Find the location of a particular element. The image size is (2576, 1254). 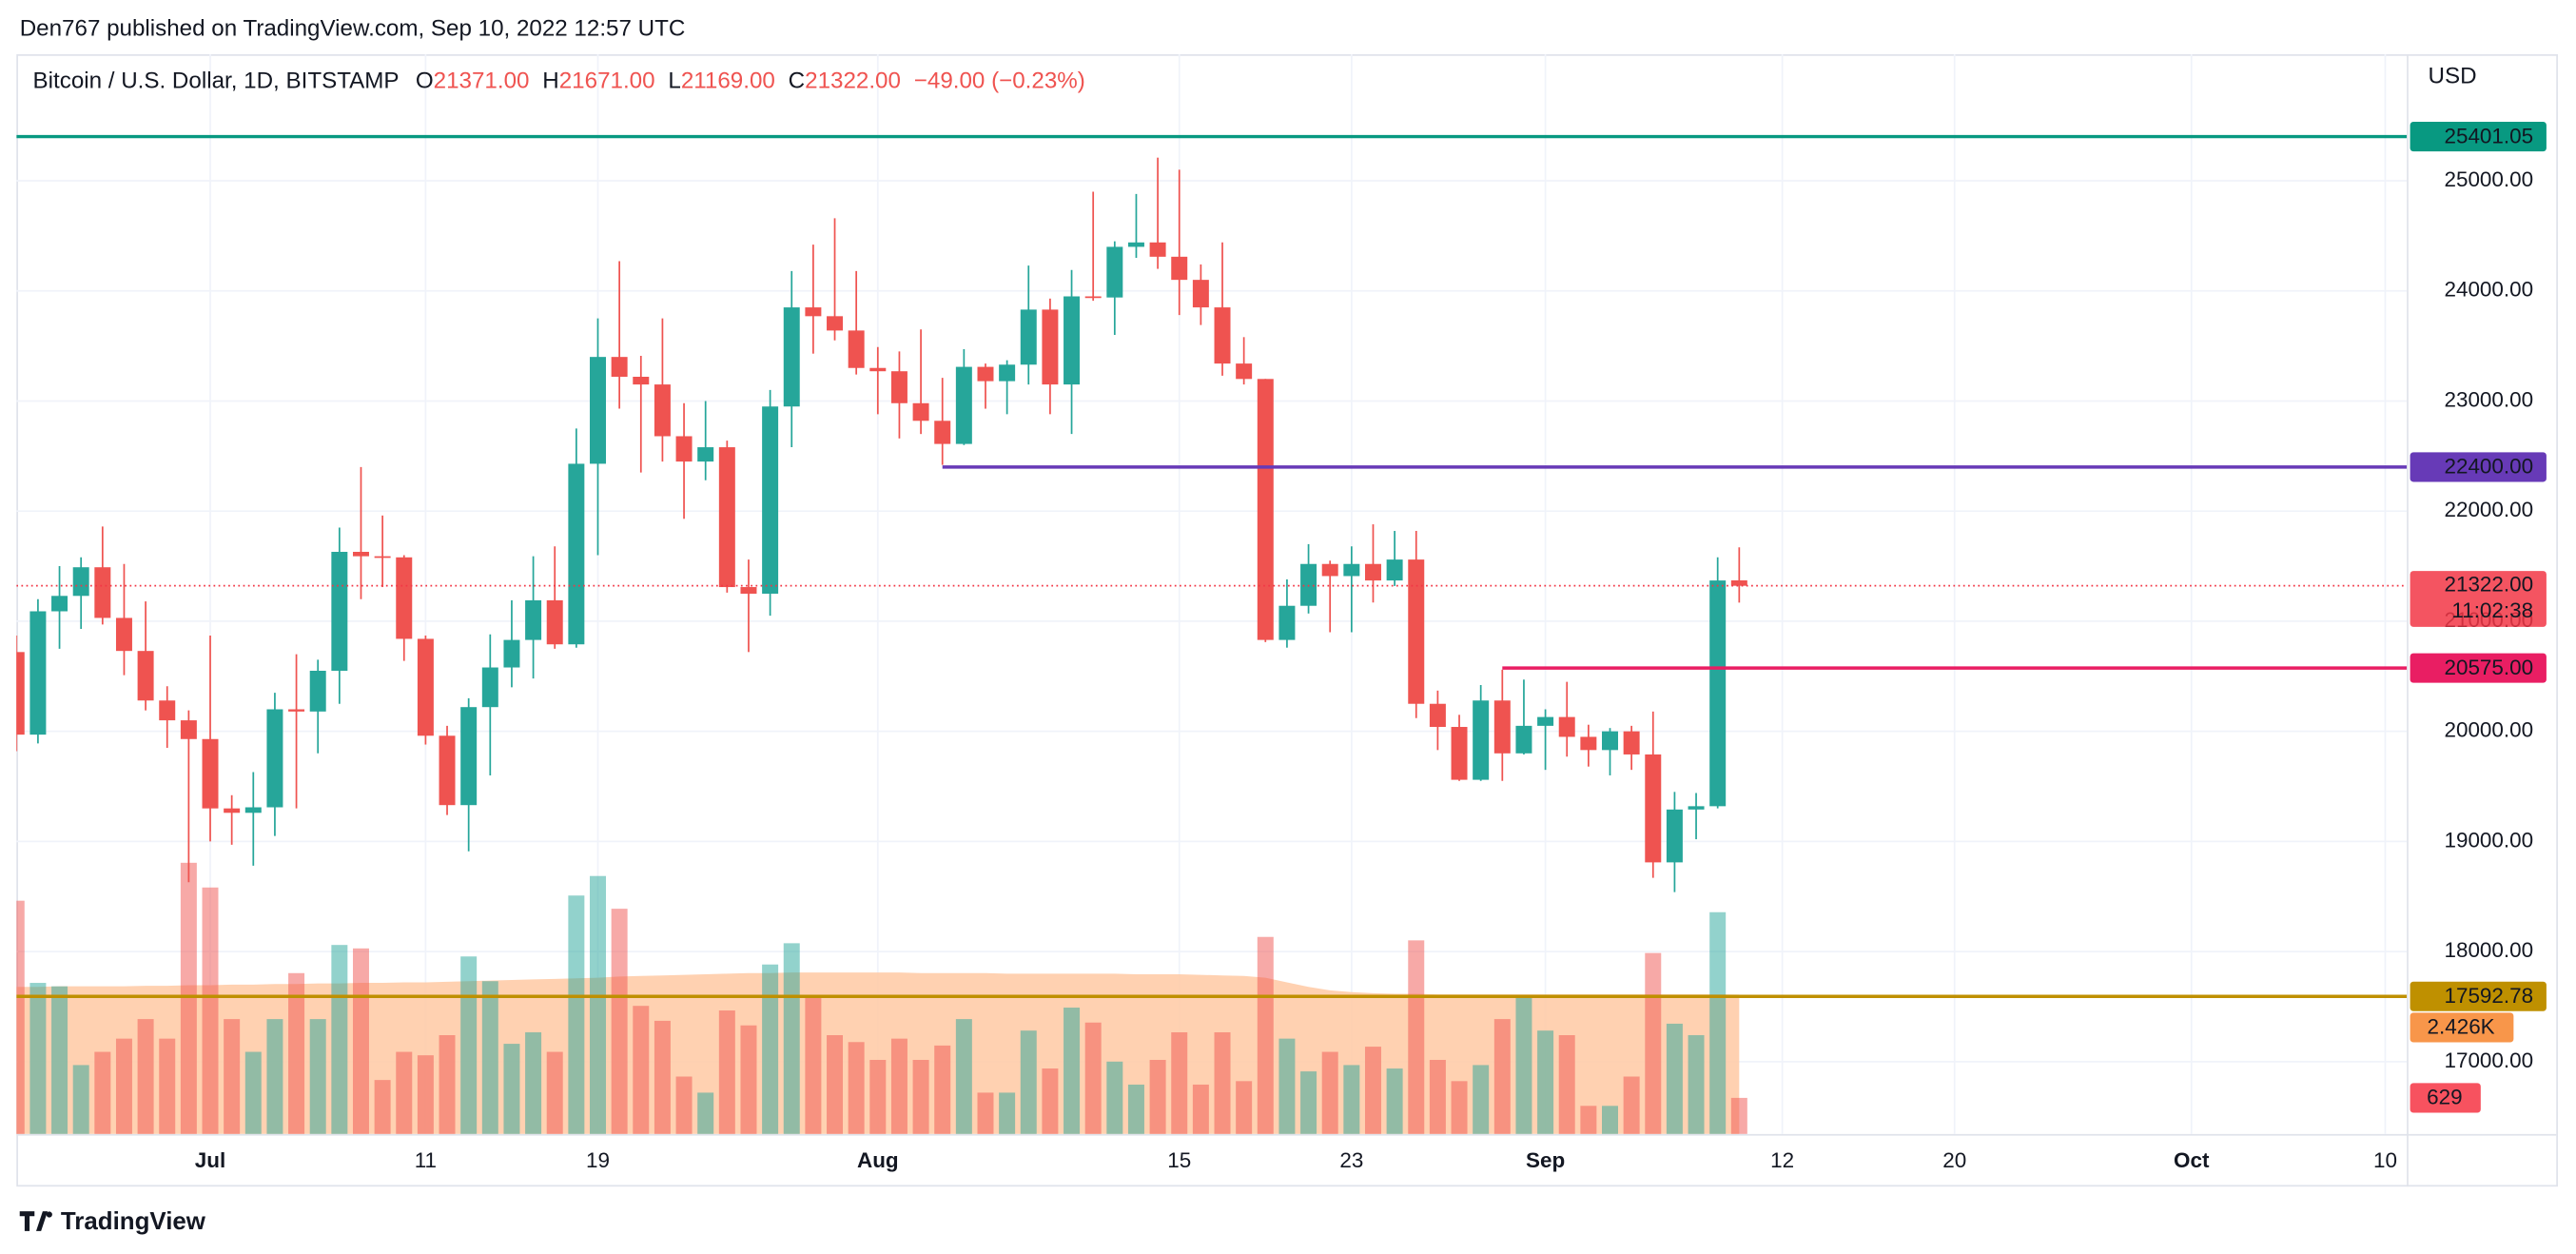

legend-key: O is located at coordinates (425, 81).